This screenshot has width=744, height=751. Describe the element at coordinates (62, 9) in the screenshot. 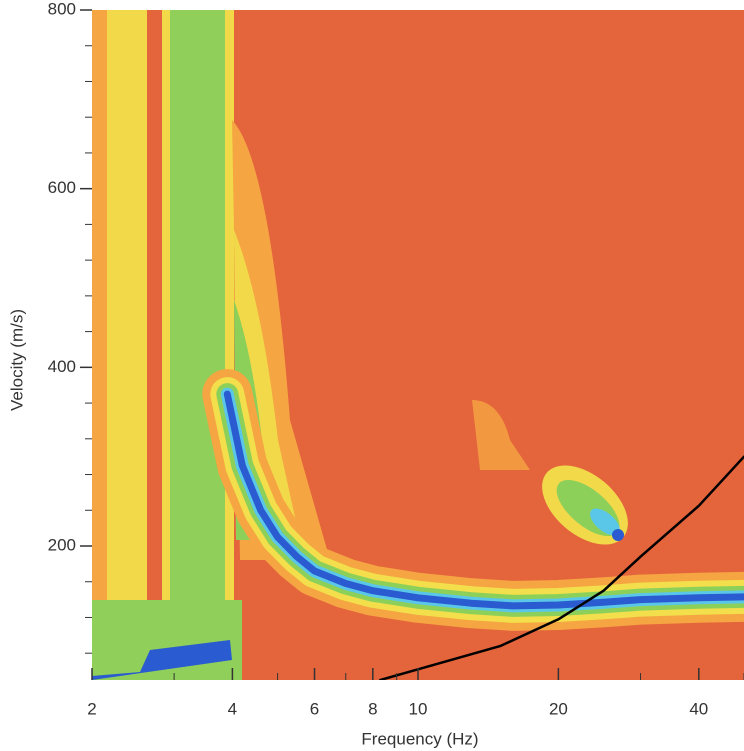

I see `y-tick-label: 800` at that location.